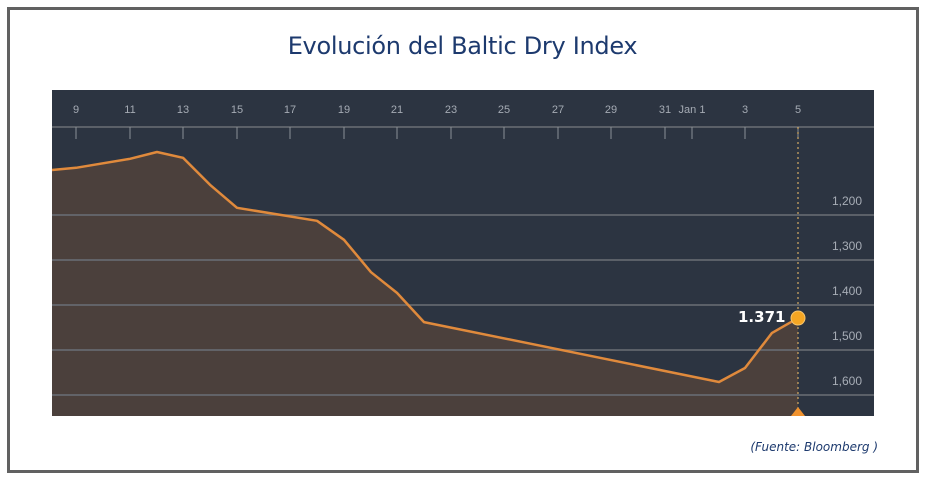 The width and height of the screenshot is (925, 480). What do you see at coordinates (847, 246) in the screenshot?
I see `y-tick-label: 1,300` at bounding box center [847, 246].